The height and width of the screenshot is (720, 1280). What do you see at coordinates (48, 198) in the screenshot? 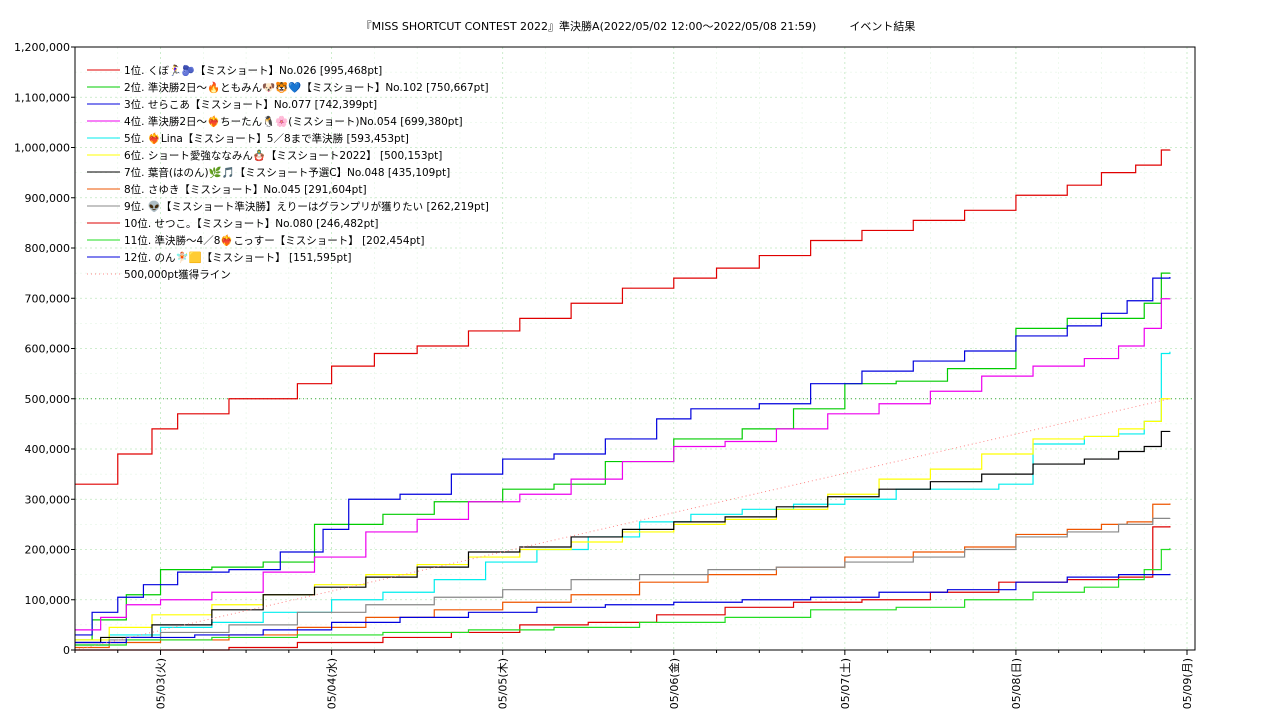
I see `y-tick-label: 900,000` at bounding box center [48, 198].